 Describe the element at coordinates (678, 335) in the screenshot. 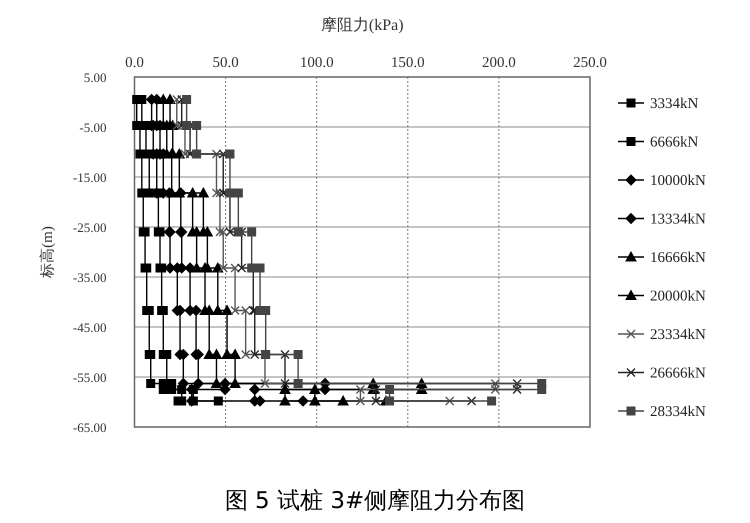

I see `legend-label: 23334kN` at that location.